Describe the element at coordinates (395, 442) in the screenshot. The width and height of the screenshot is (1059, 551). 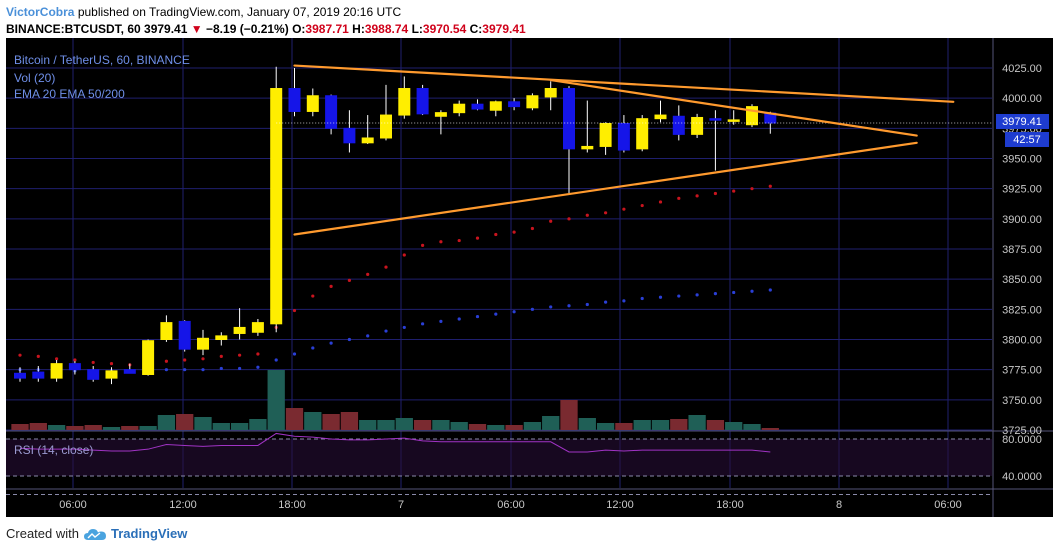
I see `rsi-line` at that location.